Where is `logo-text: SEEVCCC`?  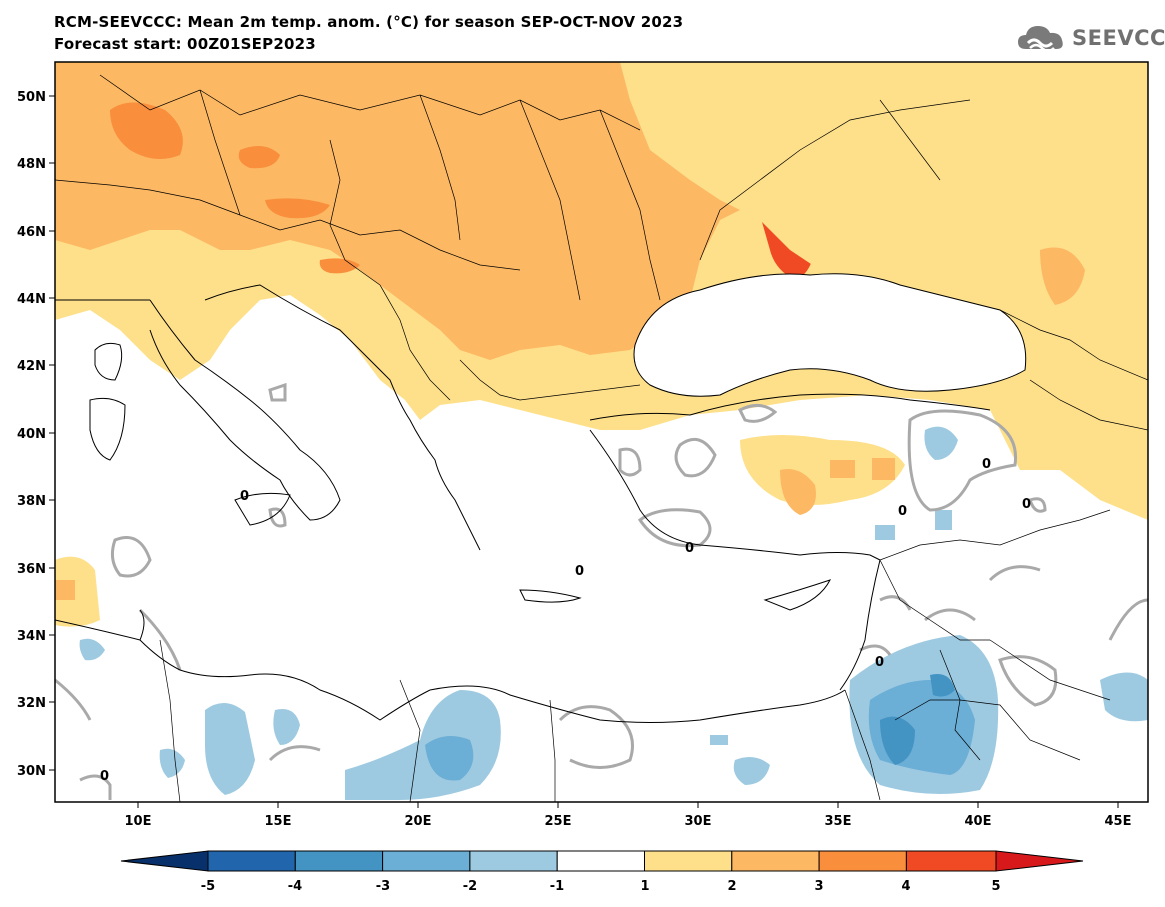
logo-text: SEEVCCC is located at coordinates (1118, 38).